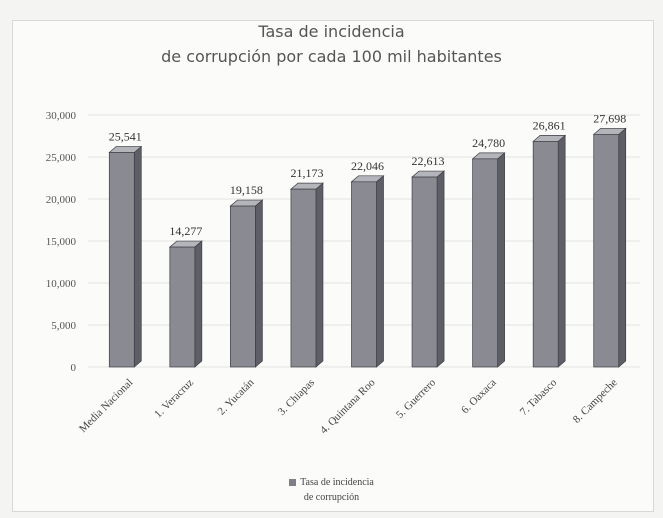 The image size is (663, 518). Describe the element at coordinates (367, 166) in the screenshot. I see `data-label: 22,046` at that location.